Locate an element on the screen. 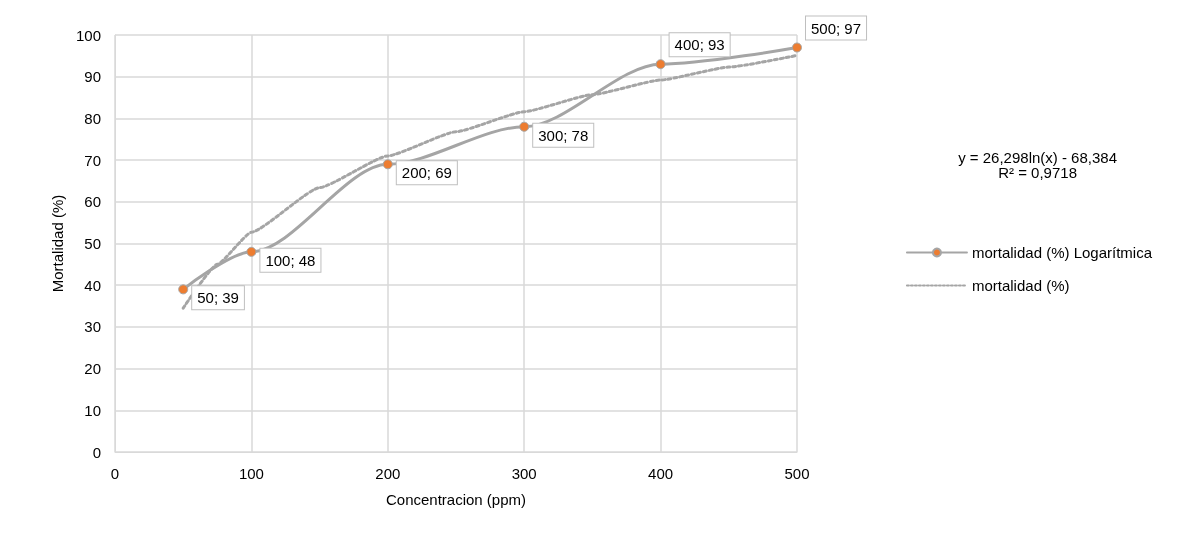  x-tick-label: 400 is located at coordinates (661, 473).